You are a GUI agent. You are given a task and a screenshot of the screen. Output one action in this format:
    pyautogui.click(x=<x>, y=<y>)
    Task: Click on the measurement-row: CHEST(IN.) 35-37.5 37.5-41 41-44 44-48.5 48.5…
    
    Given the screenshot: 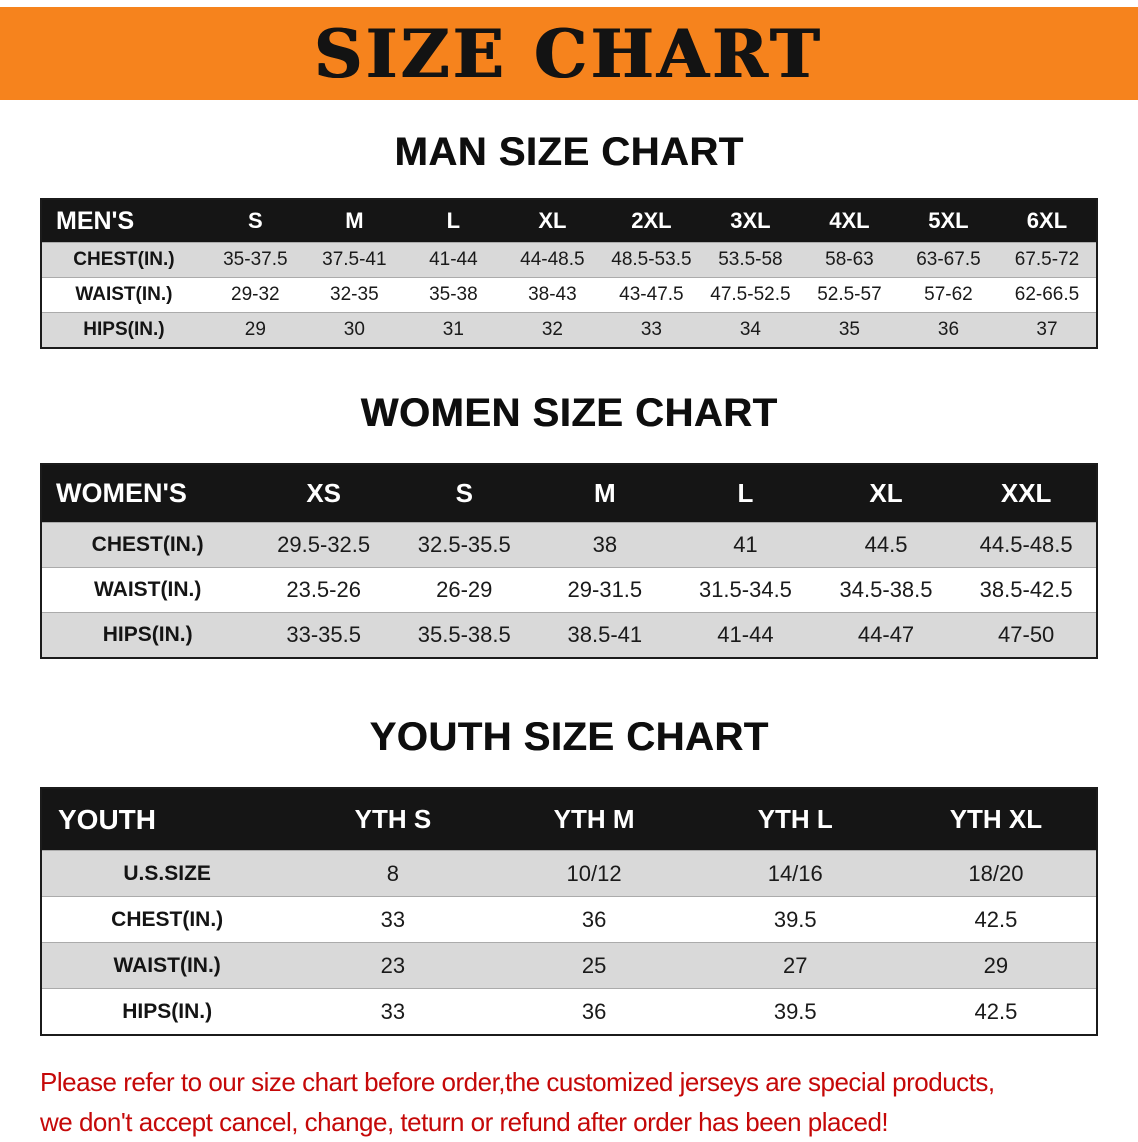 What is the action you would take?
    pyautogui.click(x=569, y=260)
    